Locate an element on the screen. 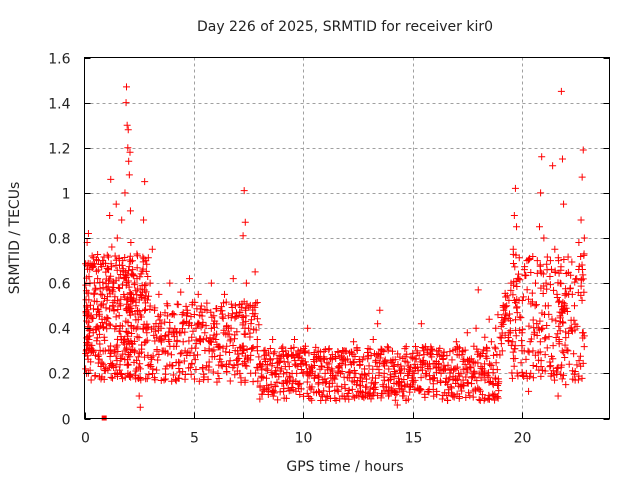 The image size is (640, 480). y-tick-label: 1 is located at coordinates (66, 195).